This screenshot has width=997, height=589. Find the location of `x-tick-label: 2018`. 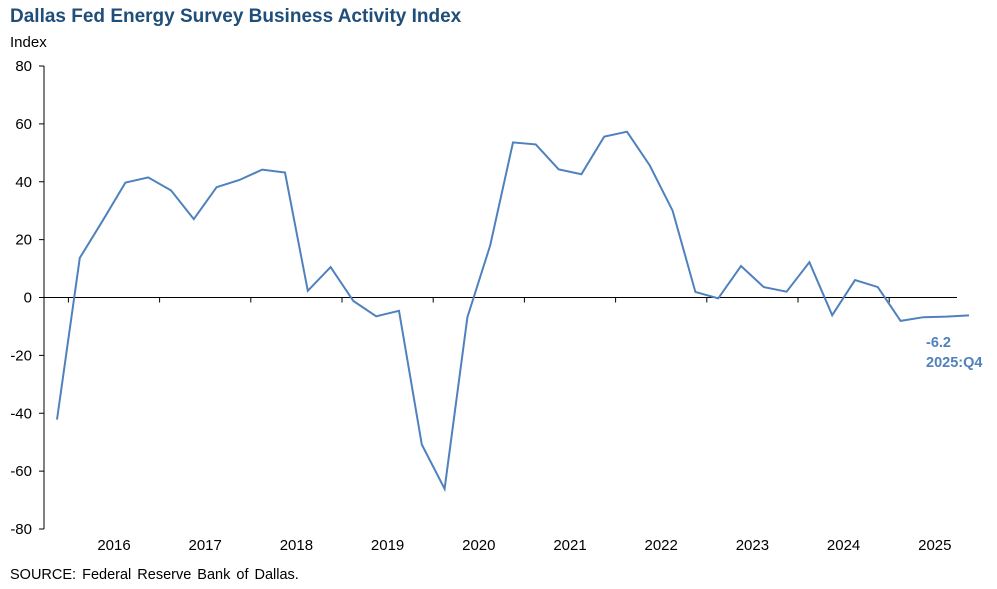

x-tick-label: 2018 is located at coordinates (296, 545).